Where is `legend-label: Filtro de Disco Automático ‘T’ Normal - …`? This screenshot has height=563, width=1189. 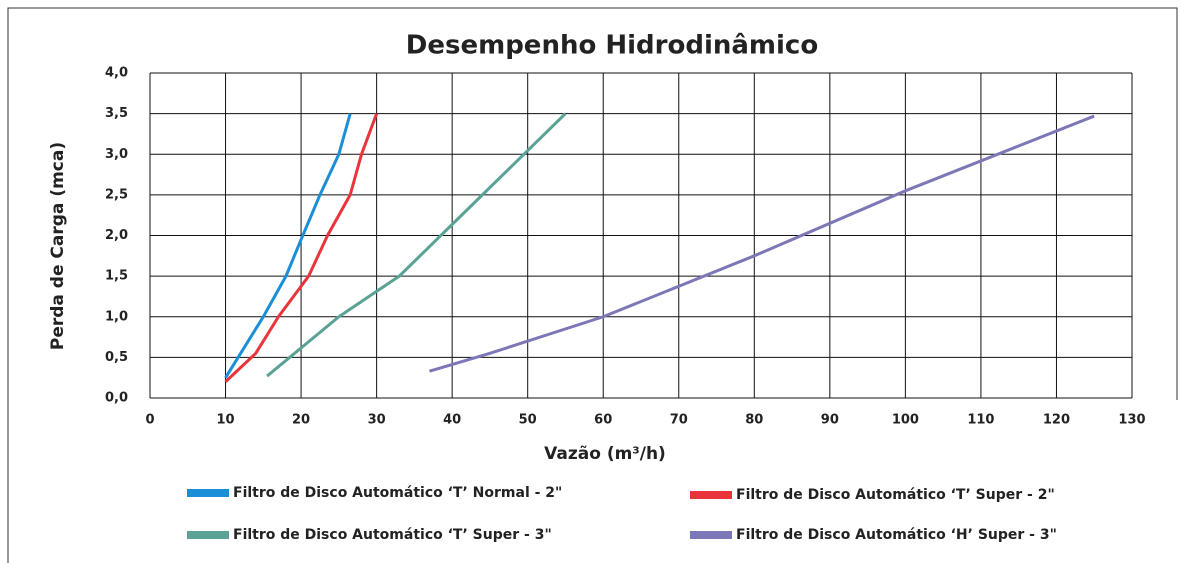
legend-label: Filtro de Disco Automático ‘T’ Normal - … is located at coordinates (397, 493).